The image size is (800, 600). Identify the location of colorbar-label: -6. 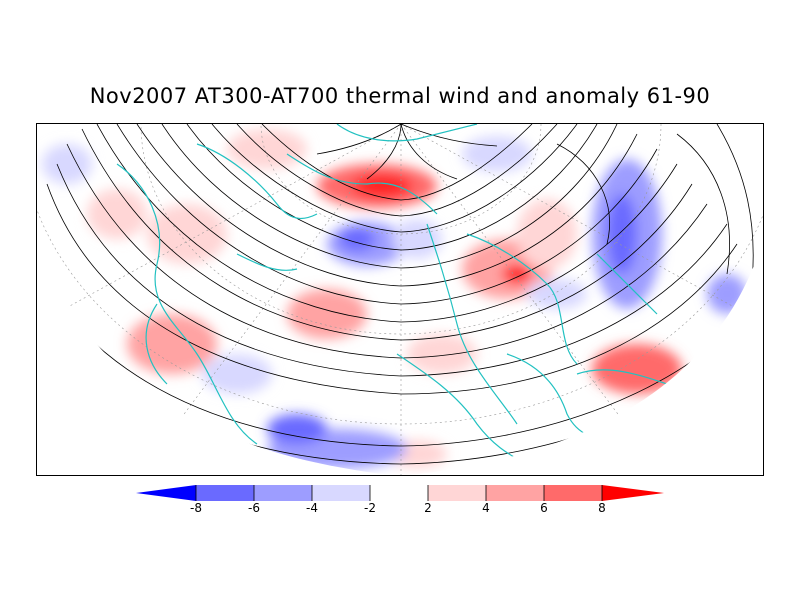
(254, 508).